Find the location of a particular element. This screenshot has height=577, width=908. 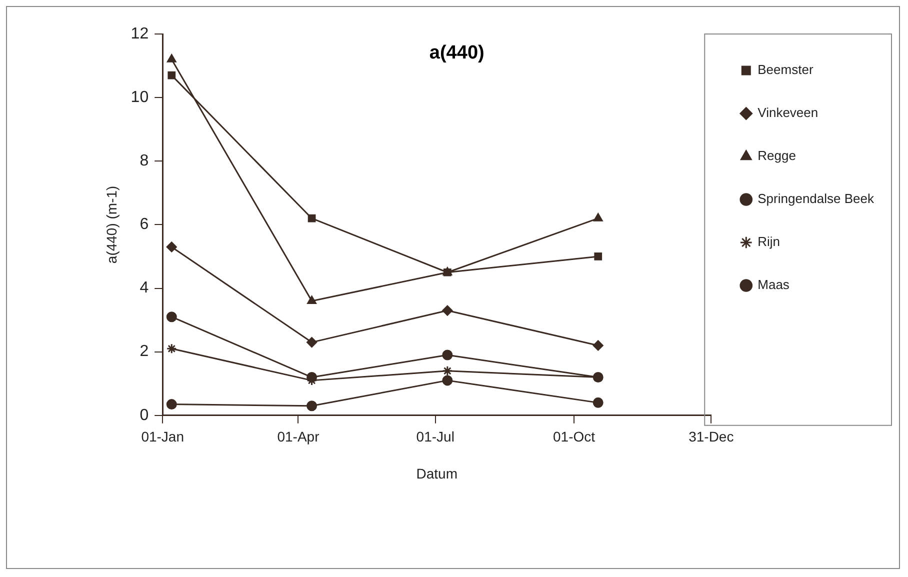

y-tick-label: 8 is located at coordinates (144, 161).